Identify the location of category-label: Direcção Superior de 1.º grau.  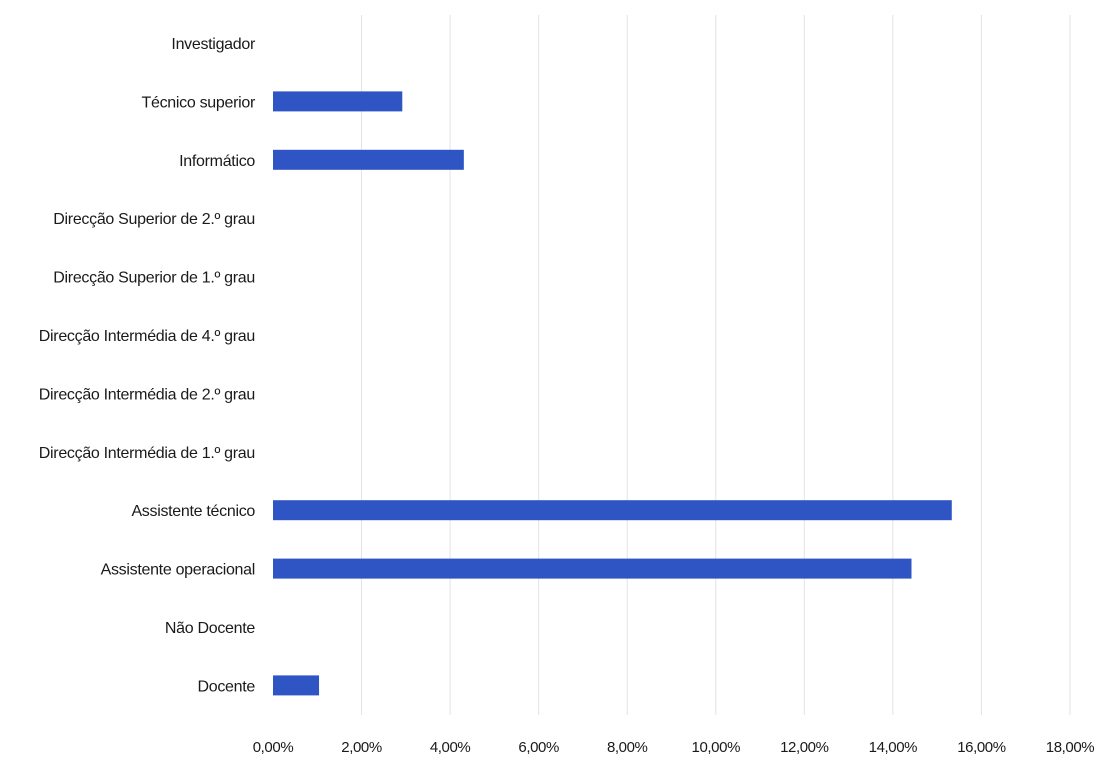
(154, 278).